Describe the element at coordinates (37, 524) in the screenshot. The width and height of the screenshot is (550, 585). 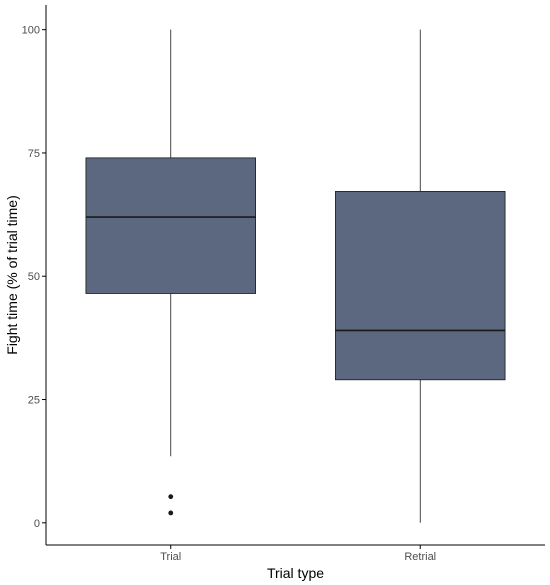
I see `y-tick-label-0: 0` at that location.